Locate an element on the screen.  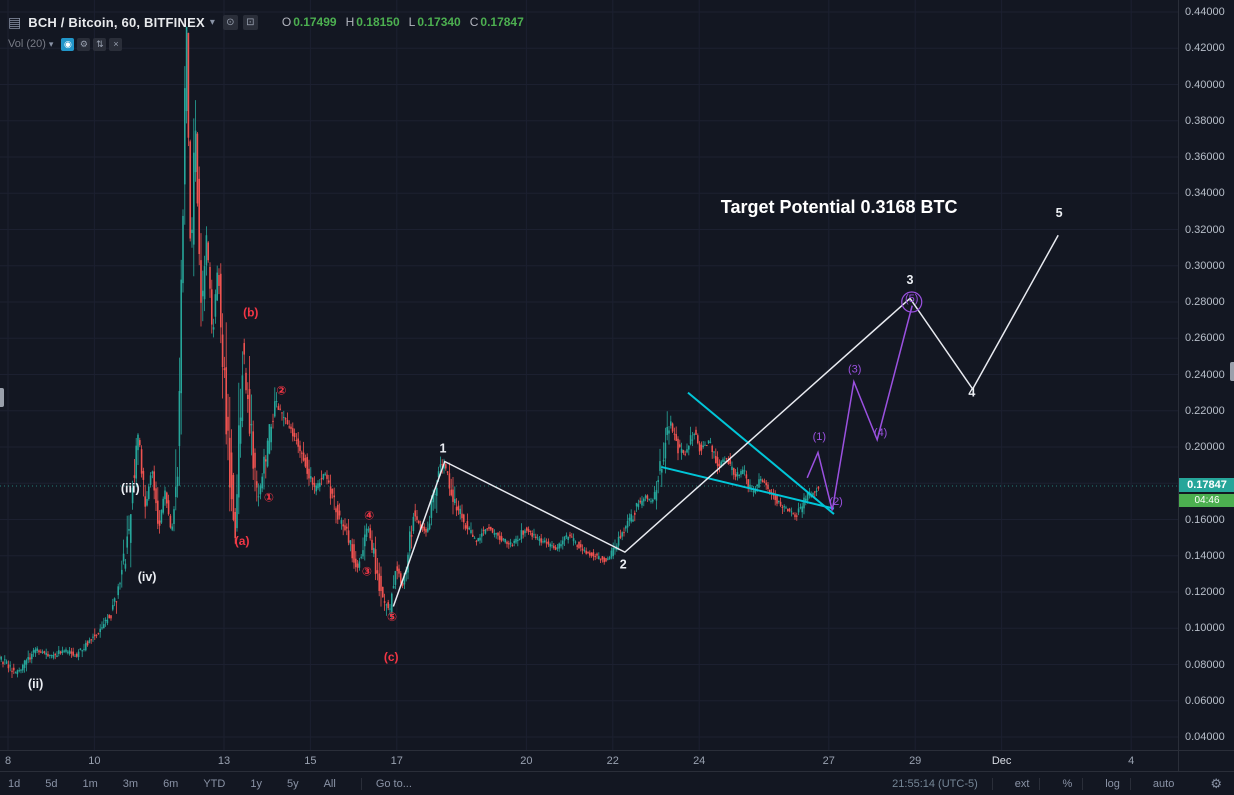
purple-circle is located at coordinates (912, 302).